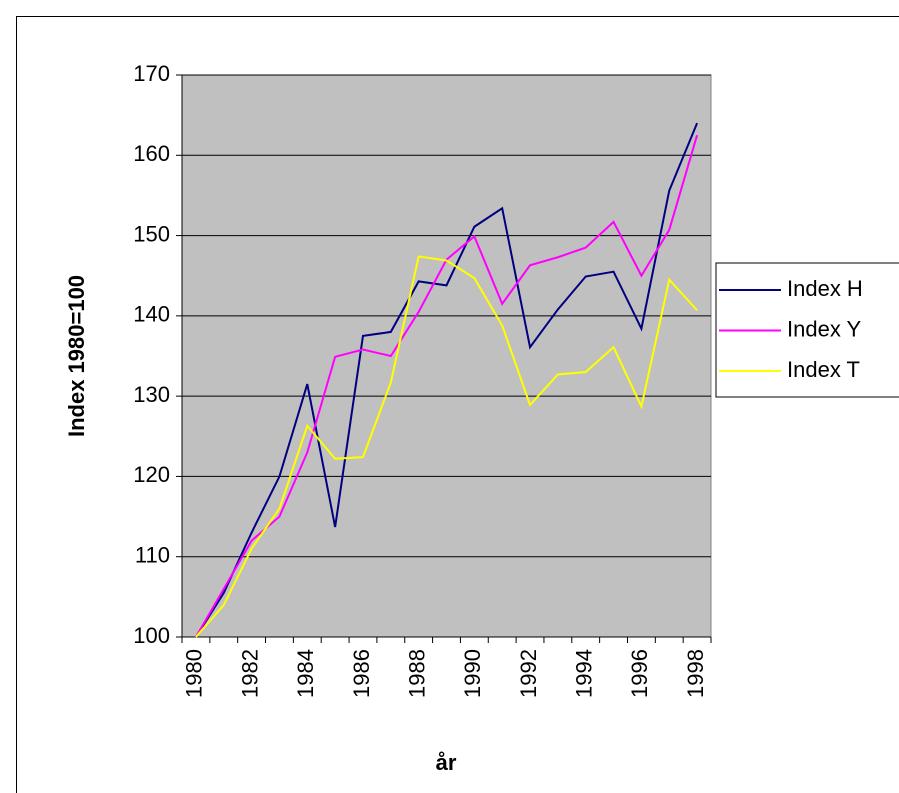 The height and width of the screenshot is (793, 899). What do you see at coordinates (151, 635) in the screenshot?
I see `y-tick-label: 100` at bounding box center [151, 635].